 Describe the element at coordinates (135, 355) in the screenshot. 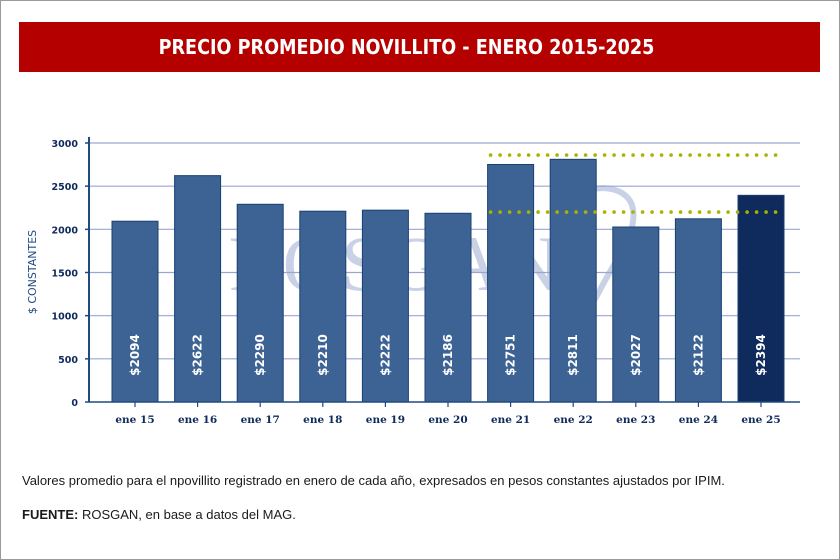

I see `bar-data-label: $2094` at that location.